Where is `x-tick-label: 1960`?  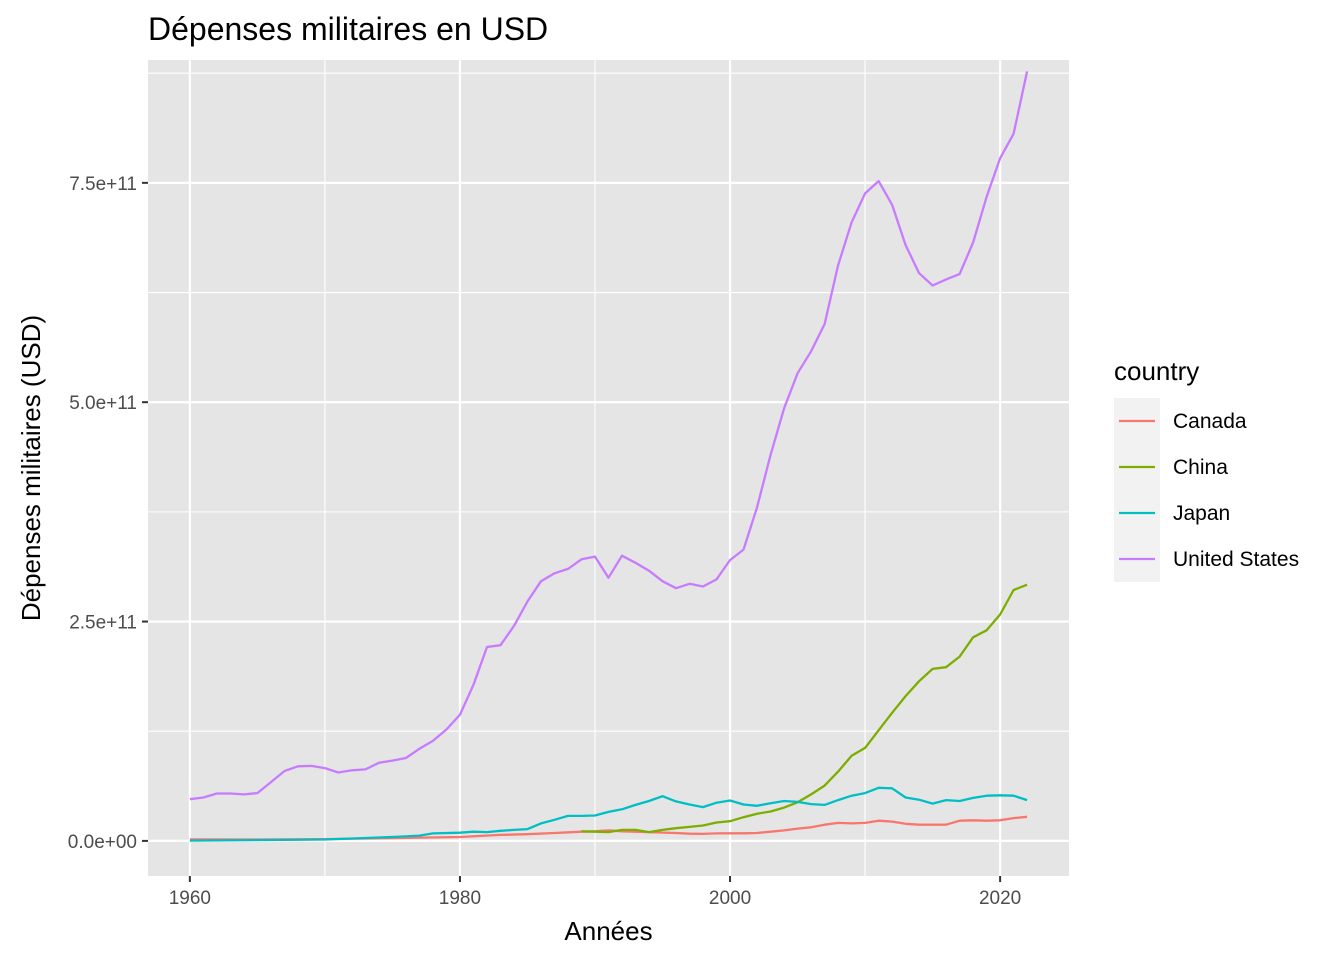 x-tick-label: 1960 is located at coordinates (190, 898).